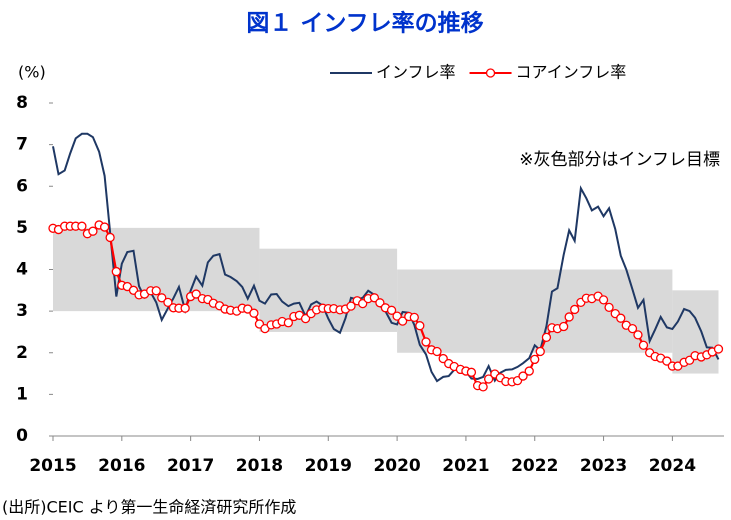 The width and height of the screenshot is (731, 520). Describe the element at coordinates (672, 466) in the screenshot. I see `x-tick-label: 2024` at that location.